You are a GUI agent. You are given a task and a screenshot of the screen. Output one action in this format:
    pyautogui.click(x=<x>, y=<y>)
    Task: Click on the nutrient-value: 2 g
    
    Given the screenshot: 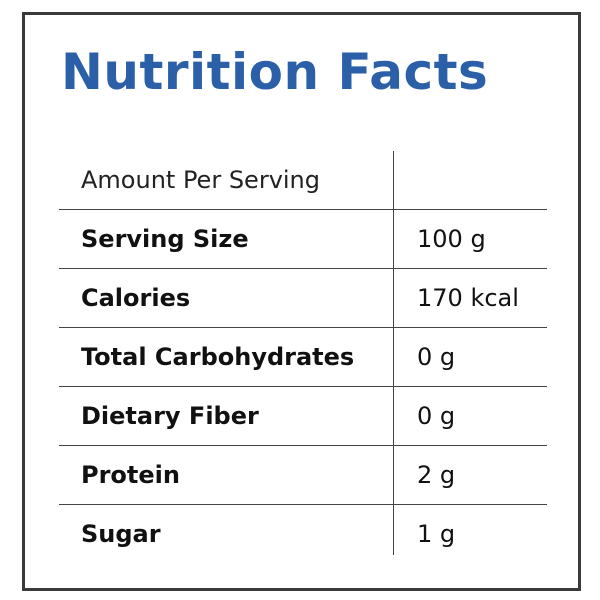 What is the action you would take?
    pyautogui.click(x=436, y=475)
    